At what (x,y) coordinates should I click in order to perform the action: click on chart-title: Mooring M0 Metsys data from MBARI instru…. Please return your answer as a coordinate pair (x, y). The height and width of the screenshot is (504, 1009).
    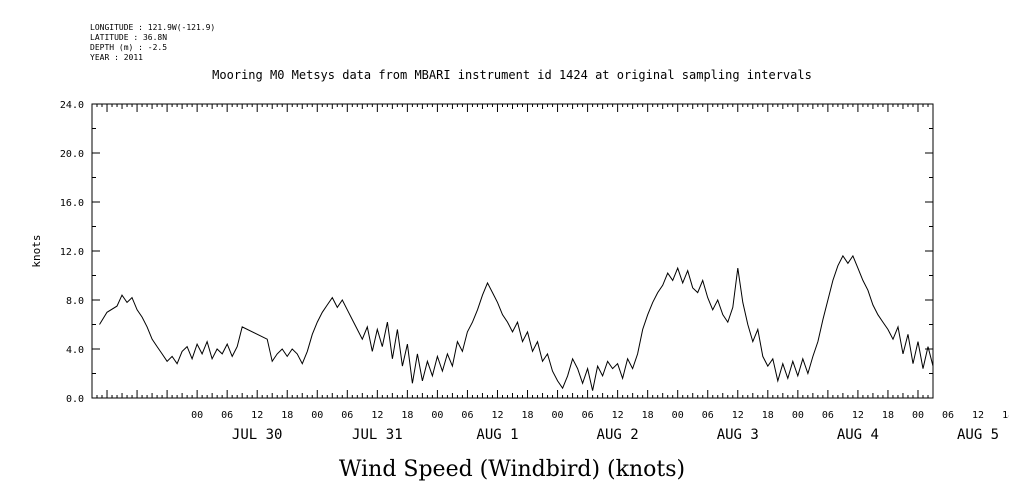
    Looking at the image, I should click on (512, 75).